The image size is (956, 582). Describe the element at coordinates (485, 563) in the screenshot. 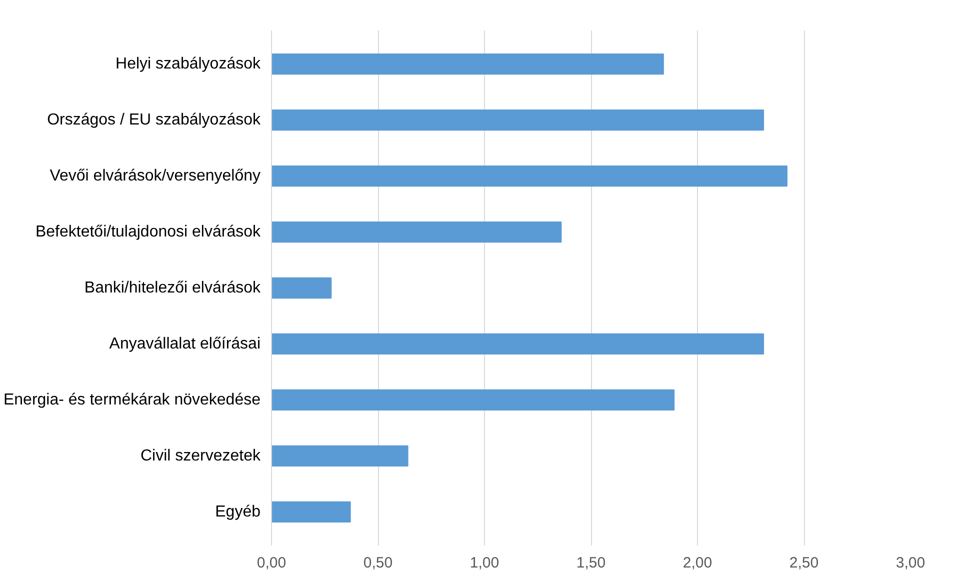

I see `x-tick-label: 1,00` at that location.